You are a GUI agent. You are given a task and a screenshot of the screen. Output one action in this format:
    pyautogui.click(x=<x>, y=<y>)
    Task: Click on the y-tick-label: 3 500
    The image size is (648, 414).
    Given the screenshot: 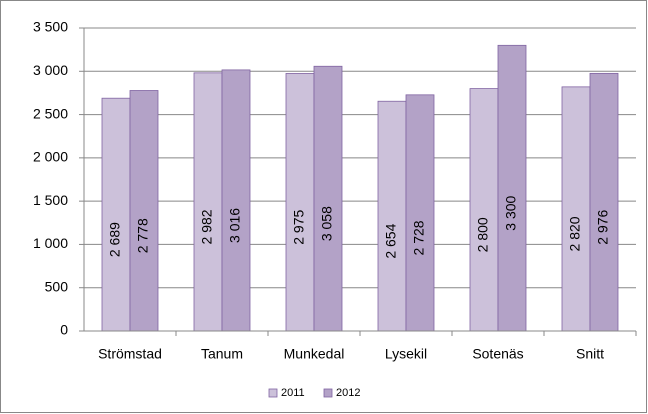 What is the action you would take?
    pyautogui.click(x=50, y=27)
    